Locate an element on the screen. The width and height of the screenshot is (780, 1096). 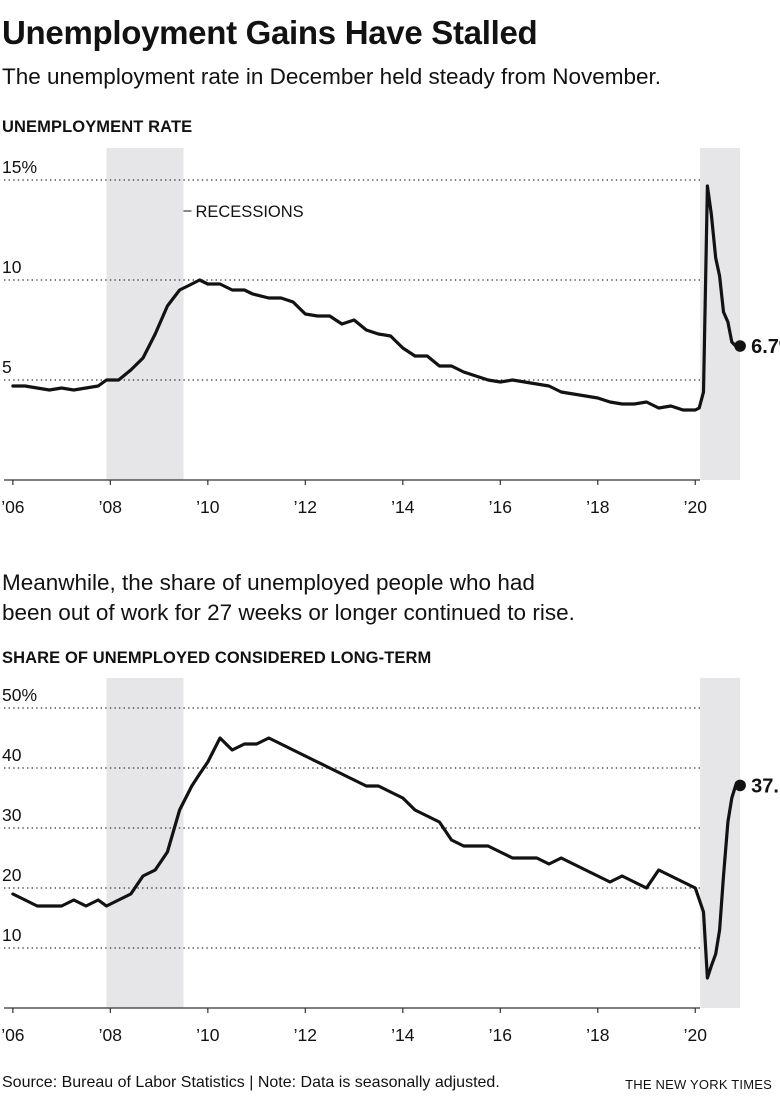
chart1-x-tick-label: ’08 is located at coordinates (110, 507).